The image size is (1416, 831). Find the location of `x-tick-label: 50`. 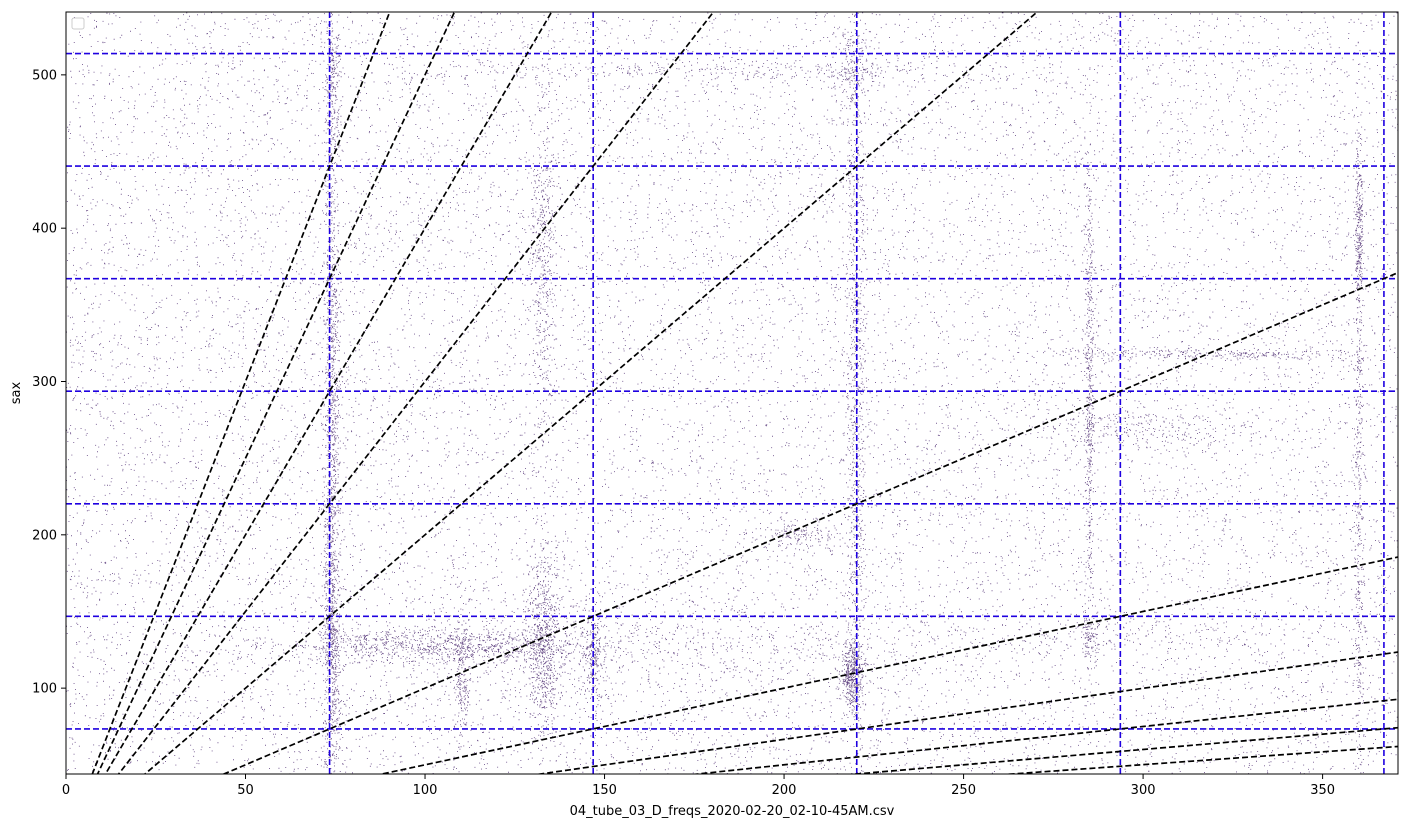

x-tick-label: 50 is located at coordinates (245, 790).